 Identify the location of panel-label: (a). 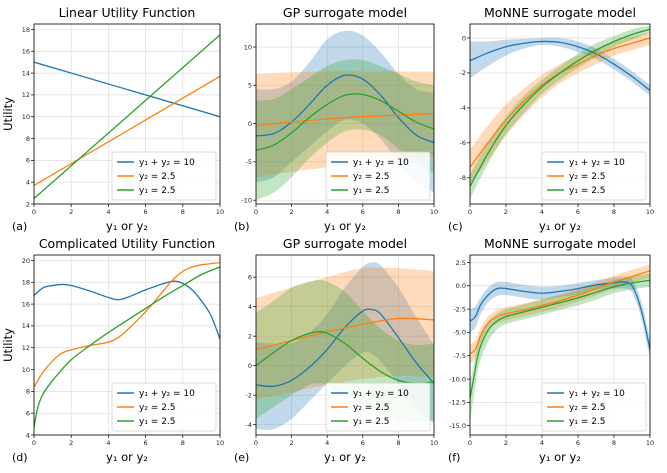
(19, 226).